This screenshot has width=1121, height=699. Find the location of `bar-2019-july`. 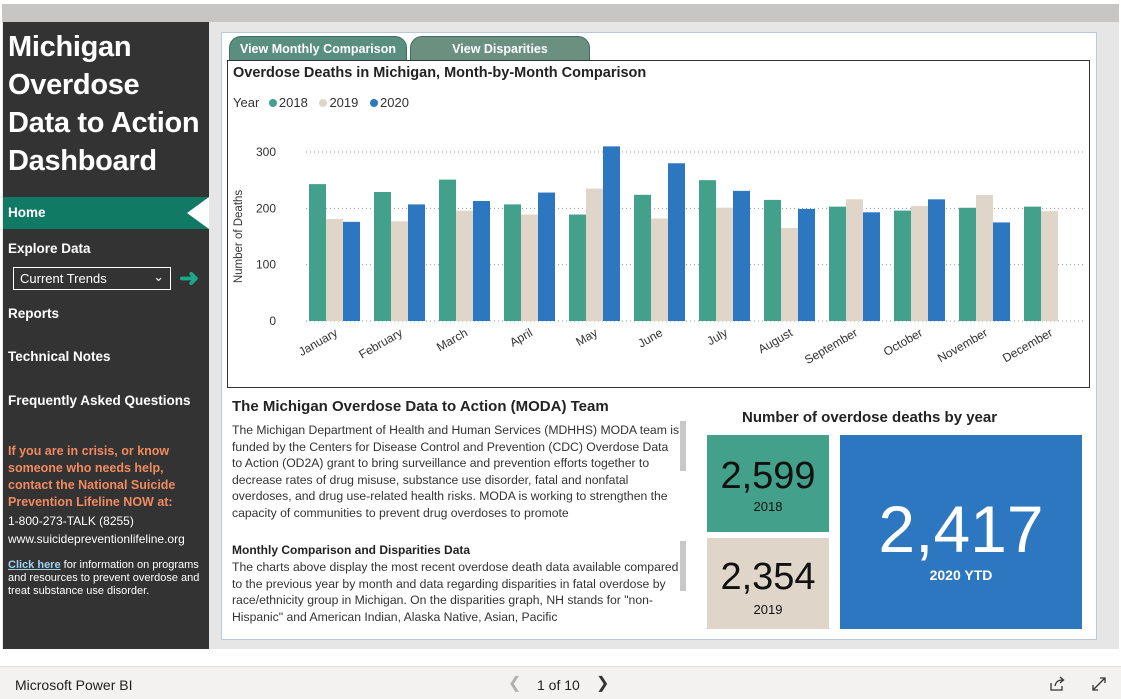

bar-2019-july is located at coordinates (724, 264).